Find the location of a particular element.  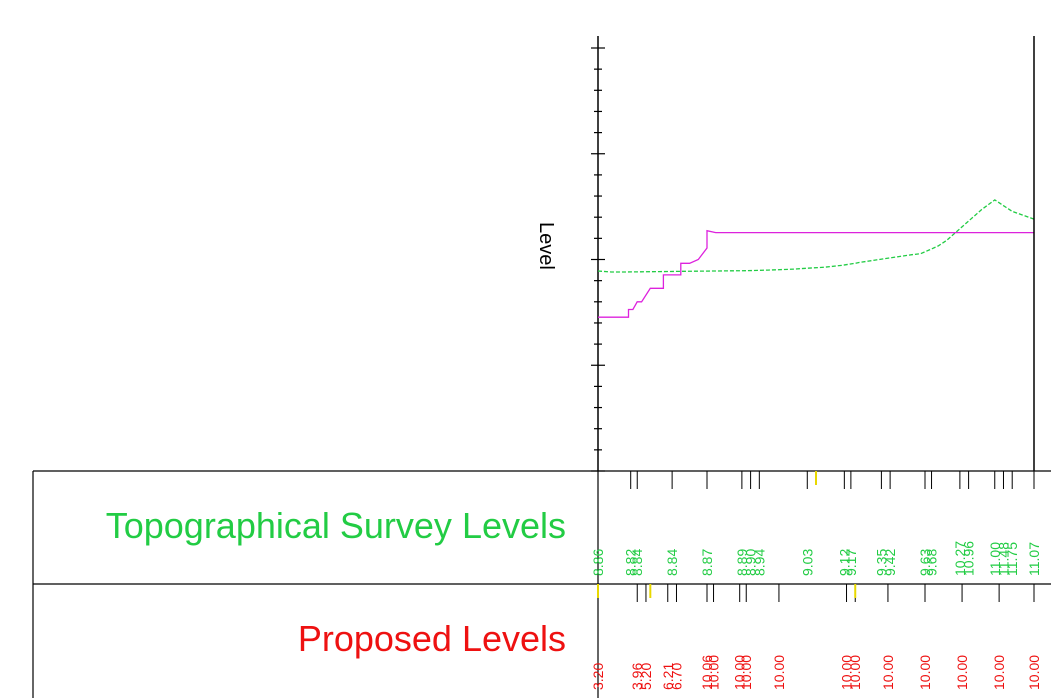

survey-level-label: 9.63 is located at coordinates (925, 562).